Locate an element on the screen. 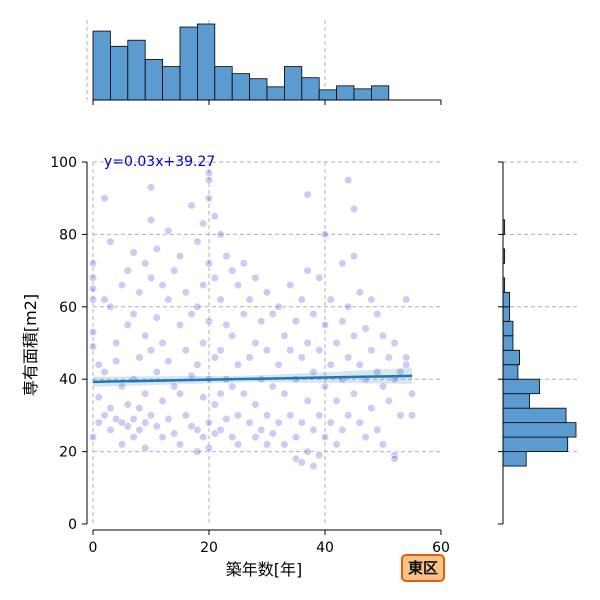  regression-line is located at coordinates (252, 379).